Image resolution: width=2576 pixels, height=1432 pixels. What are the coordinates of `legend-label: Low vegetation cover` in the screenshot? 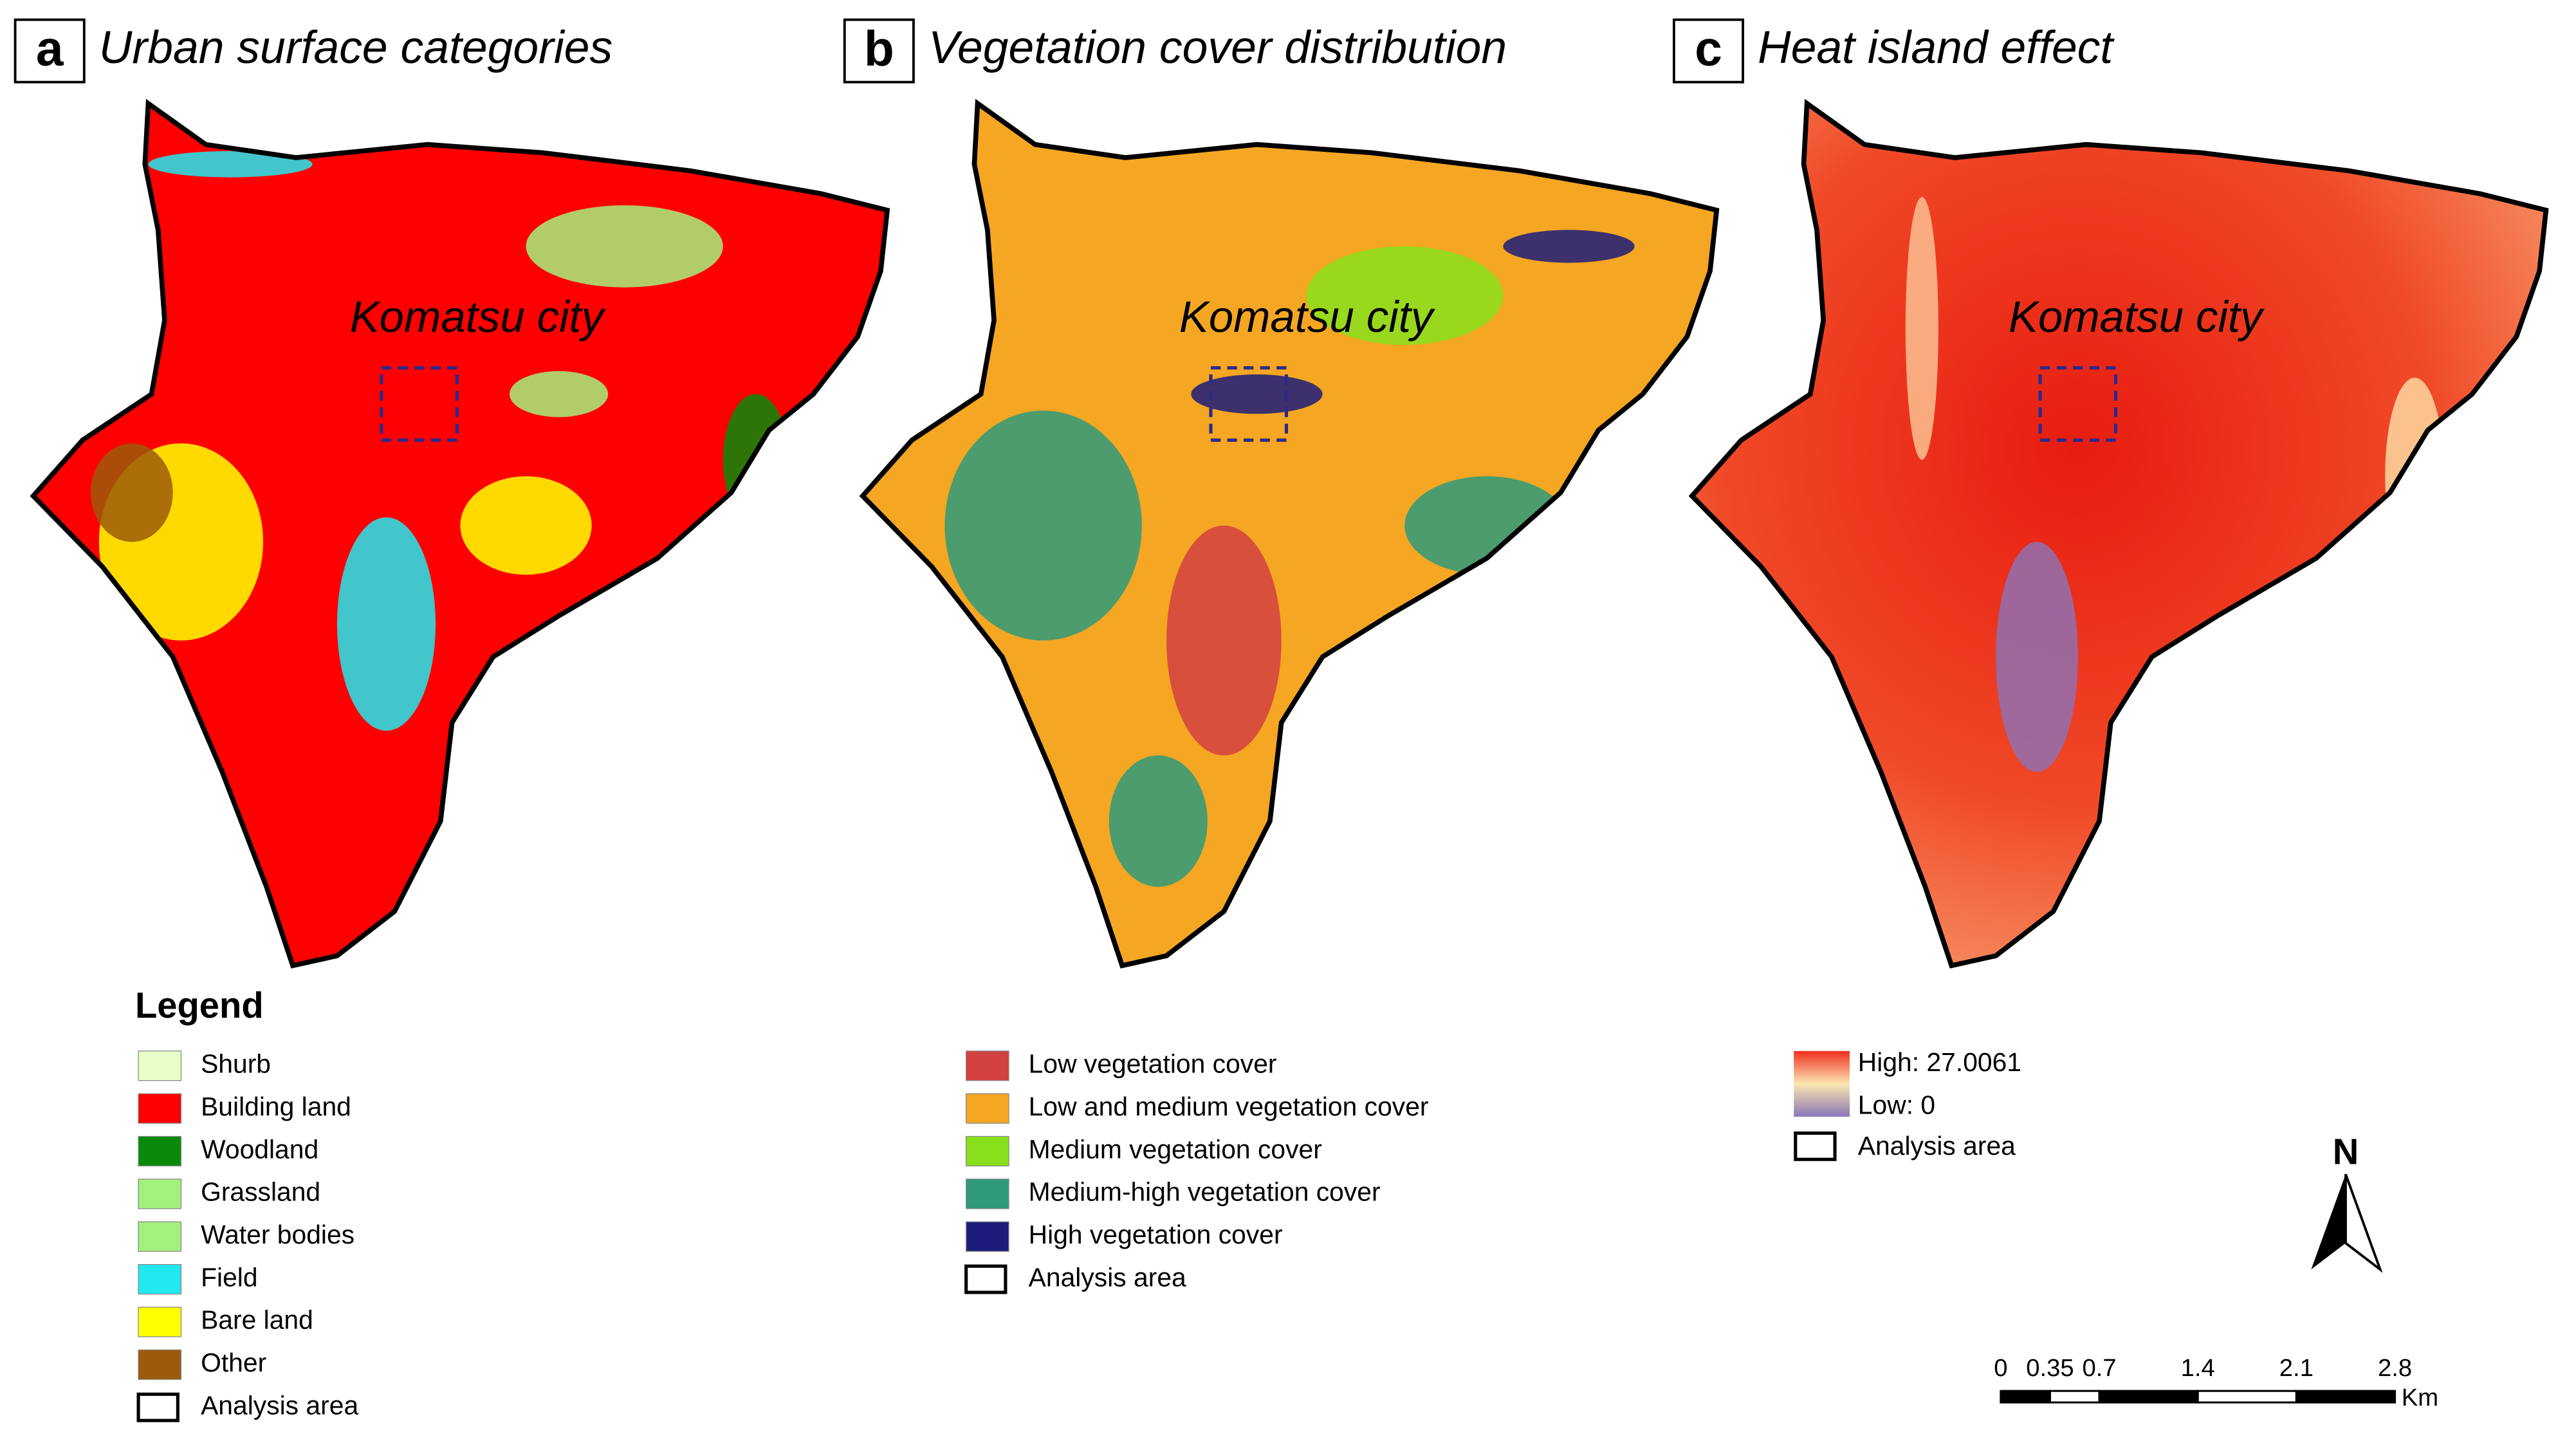 It's located at (1153, 1064).